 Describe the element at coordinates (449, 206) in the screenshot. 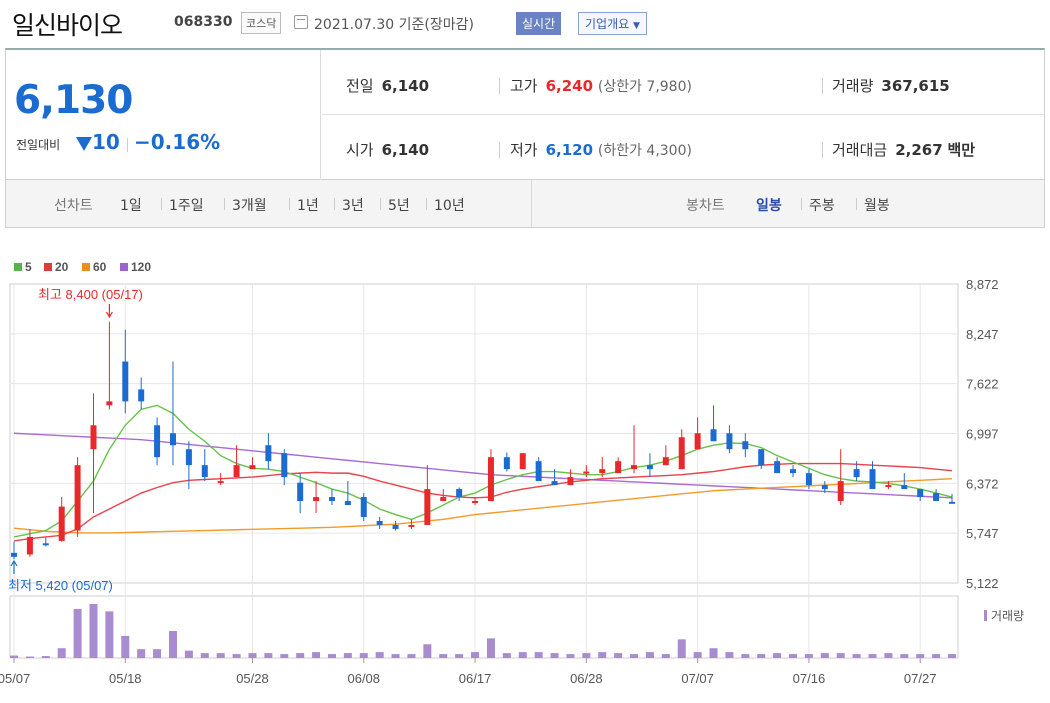

I see `tab-10year: 10년` at that location.